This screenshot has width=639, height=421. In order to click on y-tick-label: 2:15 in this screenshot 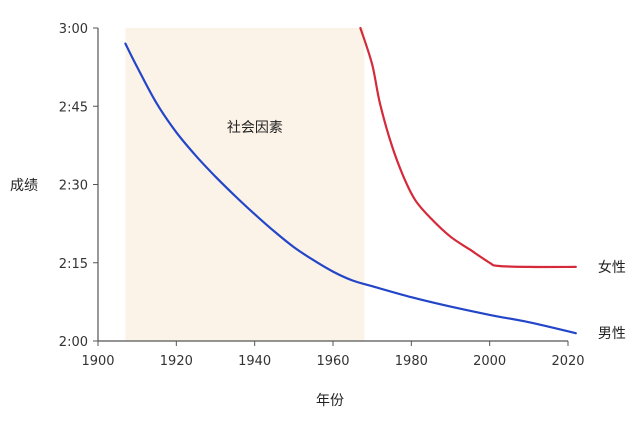, I will do `click(73, 264)`.